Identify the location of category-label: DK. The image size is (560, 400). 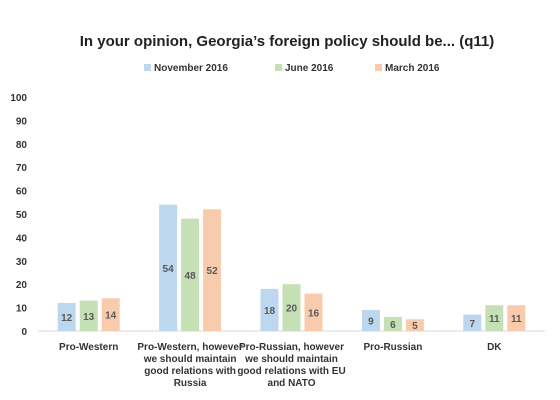
(494, 347).